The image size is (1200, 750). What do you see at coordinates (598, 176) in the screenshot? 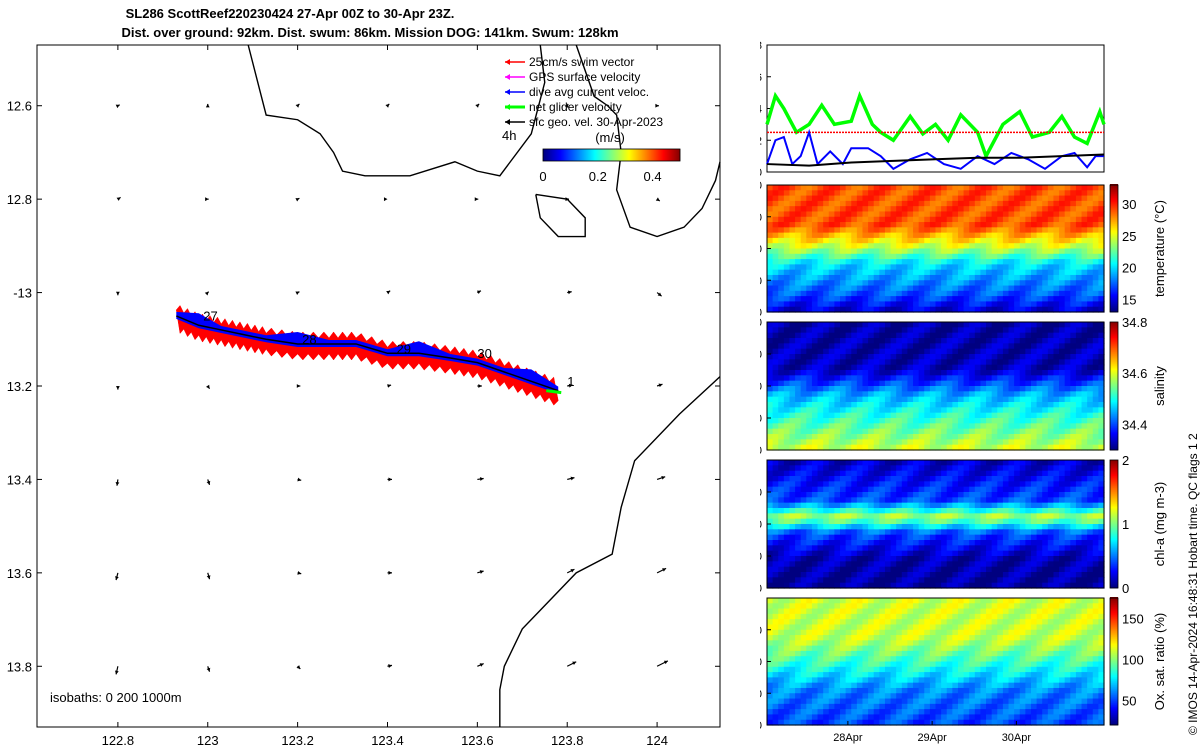
I see `colorbar-tick-label: 0.2` at bounding box center [598, 176].